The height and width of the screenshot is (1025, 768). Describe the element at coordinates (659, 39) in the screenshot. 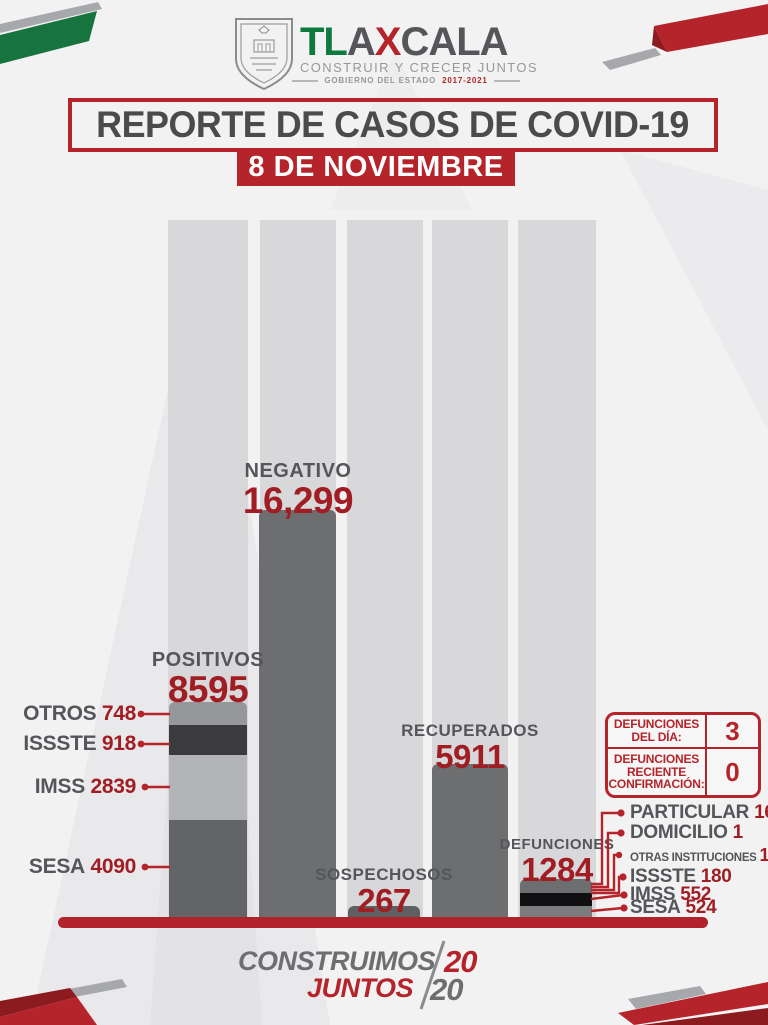

I see `corner-decoration-top-right-darkred` at that location.